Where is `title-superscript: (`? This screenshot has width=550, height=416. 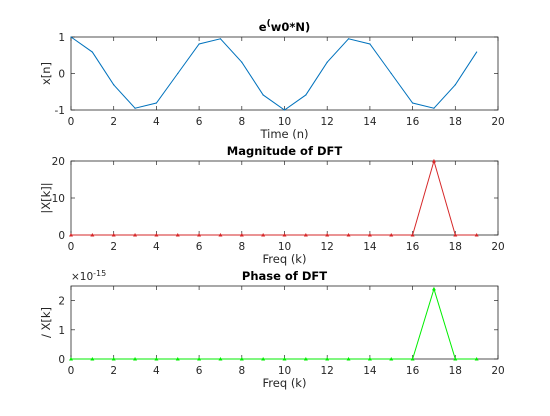 title-superscript: ( is located at coordinates (269, 24).